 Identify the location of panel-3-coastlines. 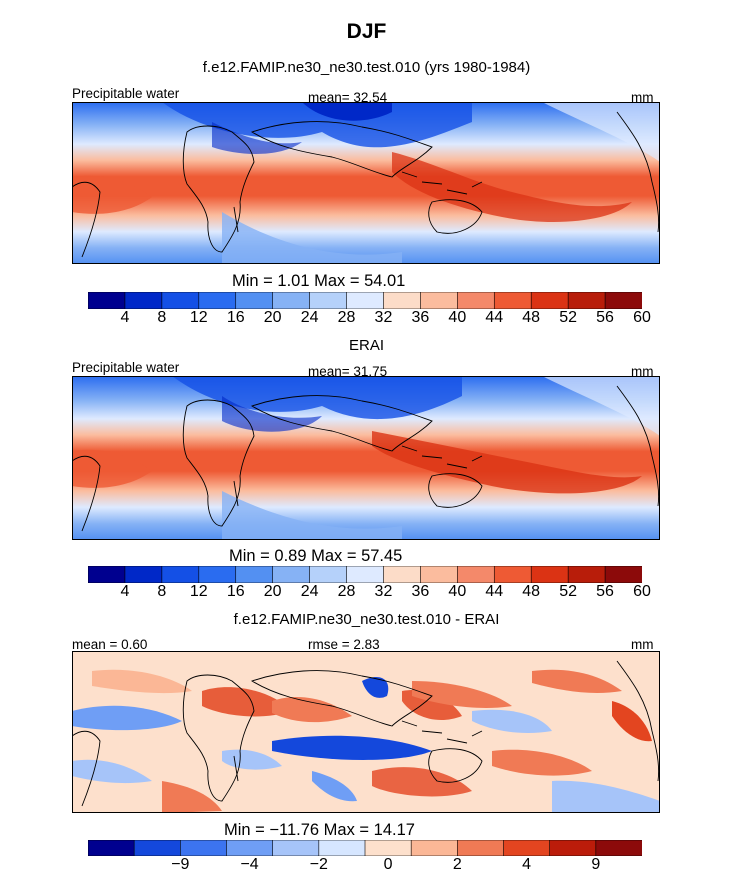
(366, 733).